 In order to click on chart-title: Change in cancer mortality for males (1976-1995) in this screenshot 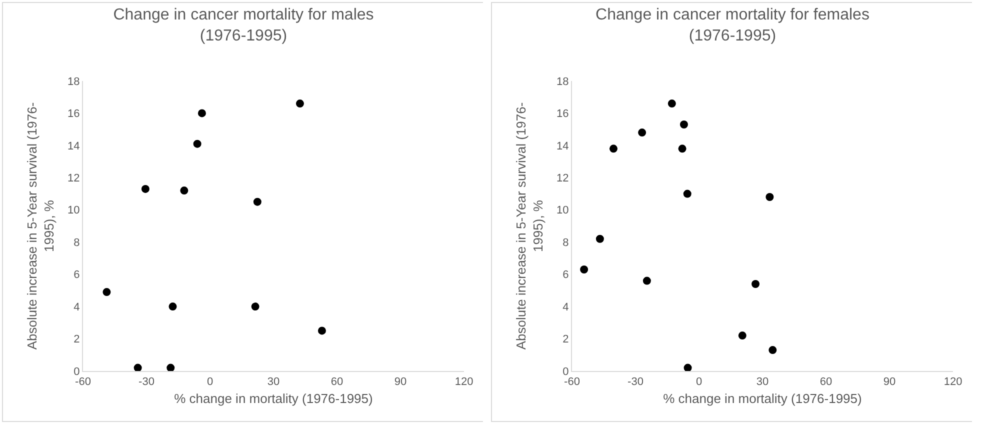, I will do `click(243, 25)`.